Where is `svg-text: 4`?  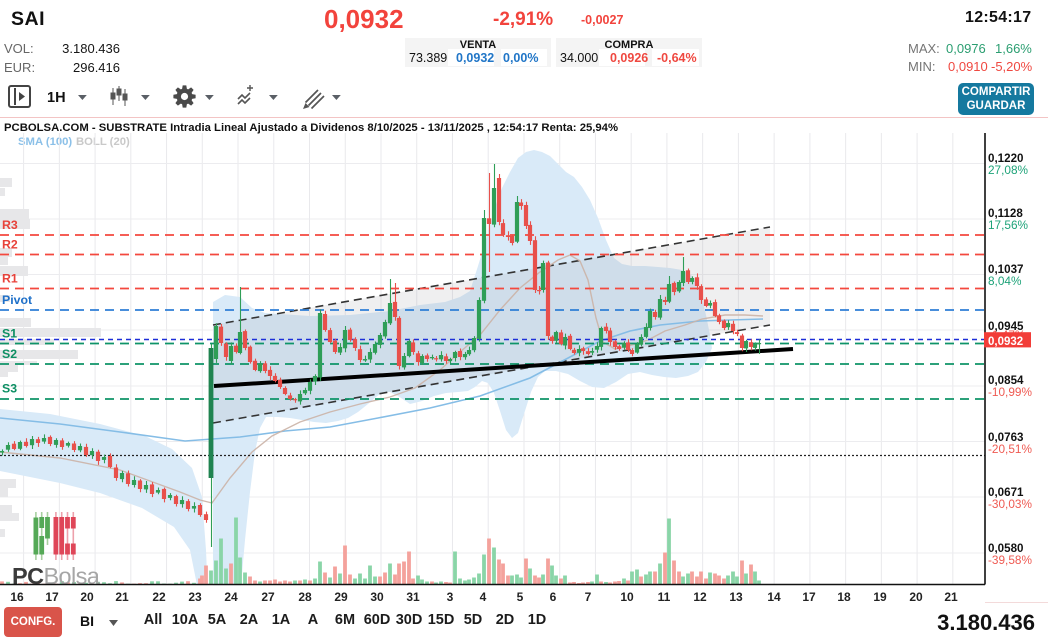 svg-text: 4 is located at coordinates (483, 597).